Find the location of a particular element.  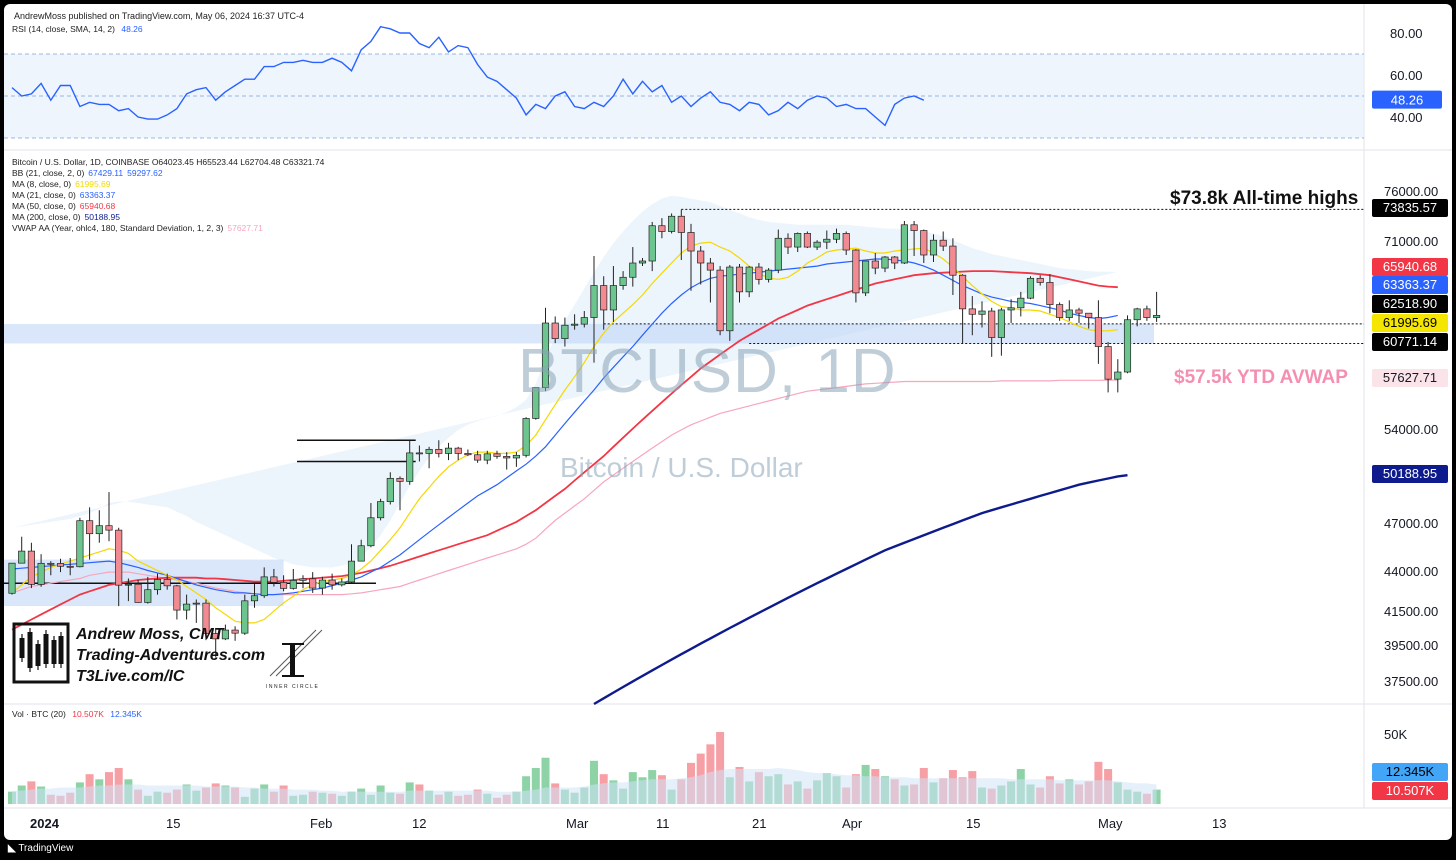

indicator-legend-row: MA (50, close, 0) 65940.68 is located at coordinates (168, 206).